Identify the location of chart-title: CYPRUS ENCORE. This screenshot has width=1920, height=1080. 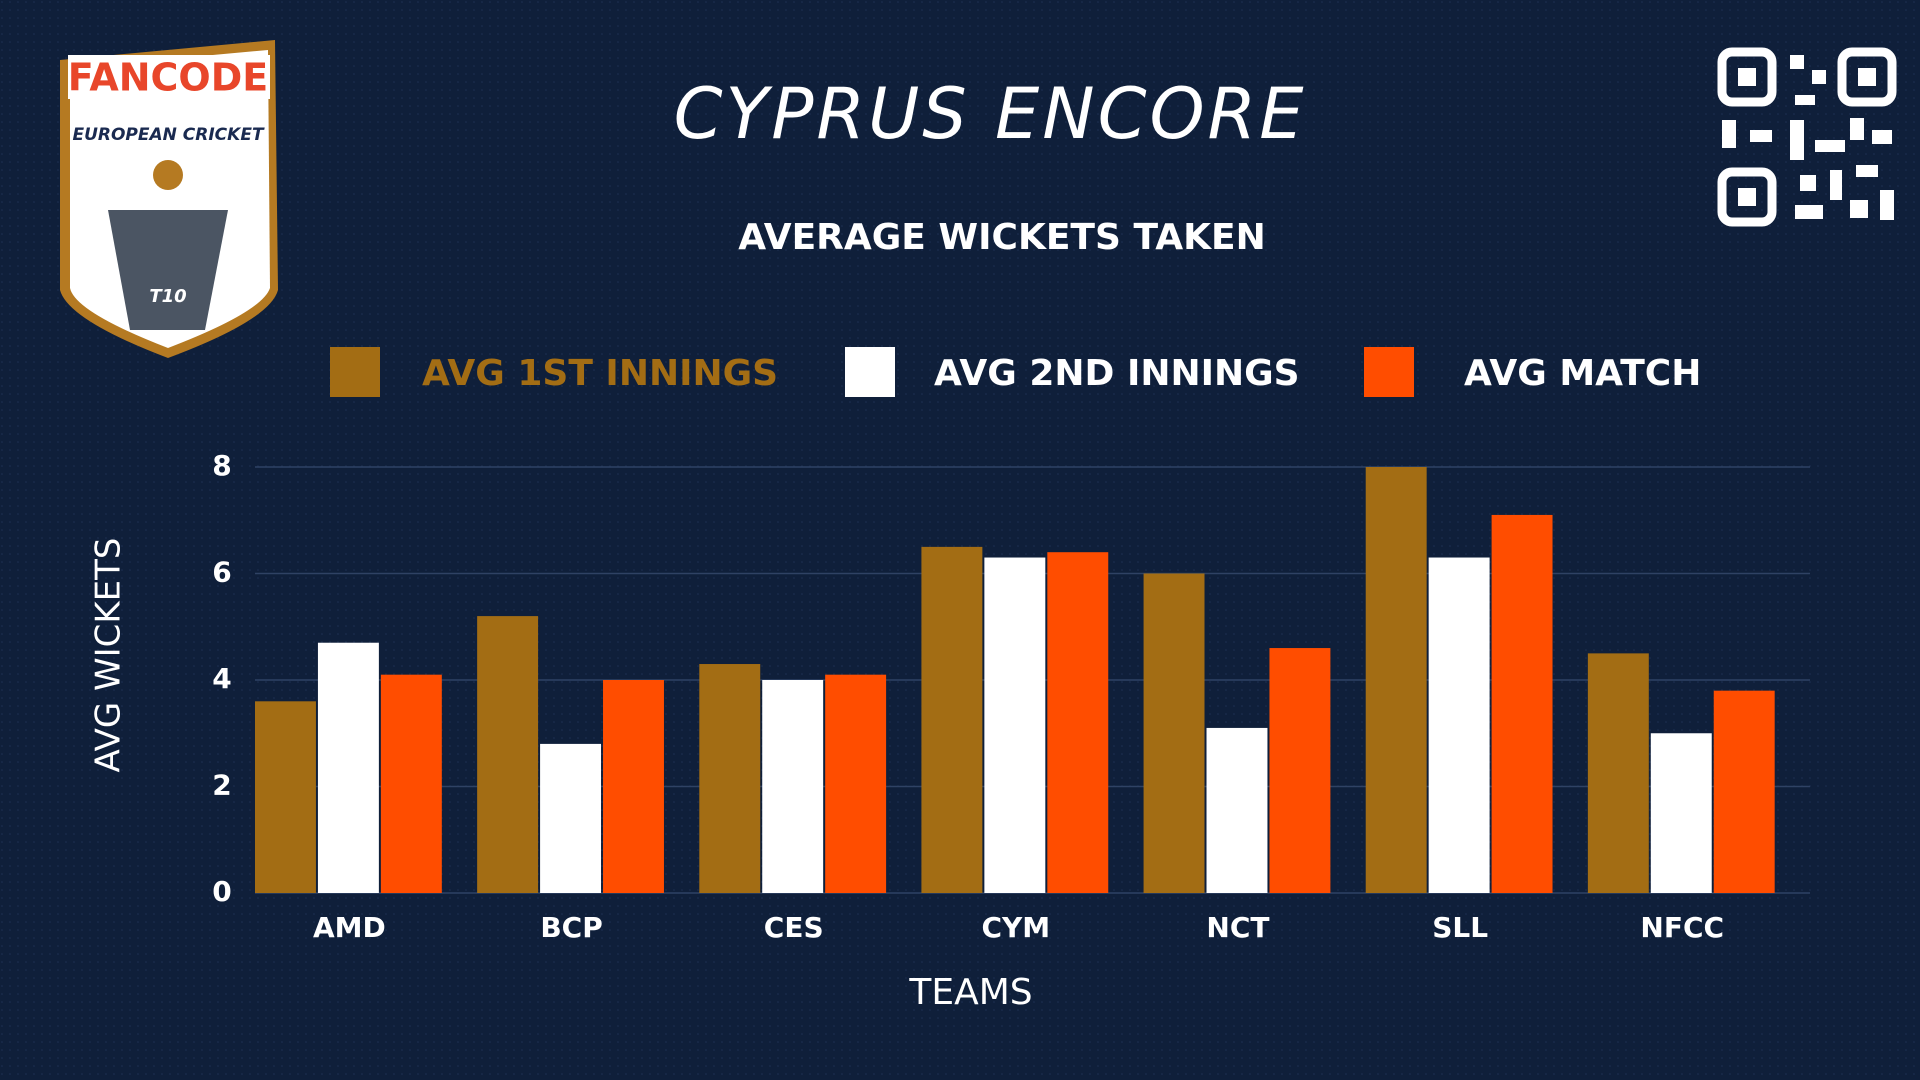
(990, 114).